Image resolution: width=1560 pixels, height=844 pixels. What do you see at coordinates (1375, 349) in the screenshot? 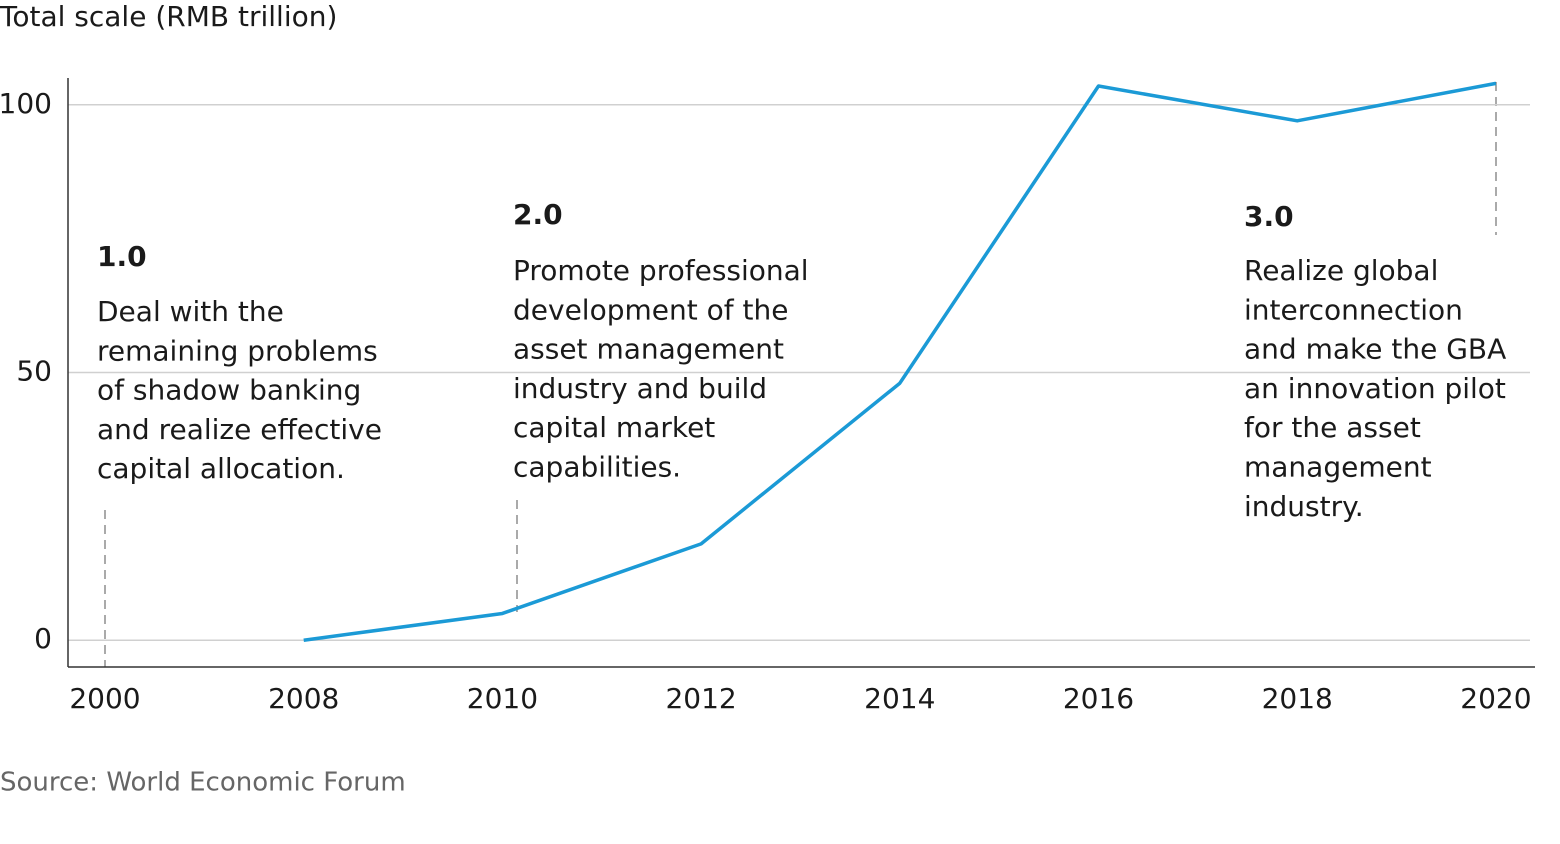
I see `annotation-text: and make the GBA` at bounding box center [1375, 349].